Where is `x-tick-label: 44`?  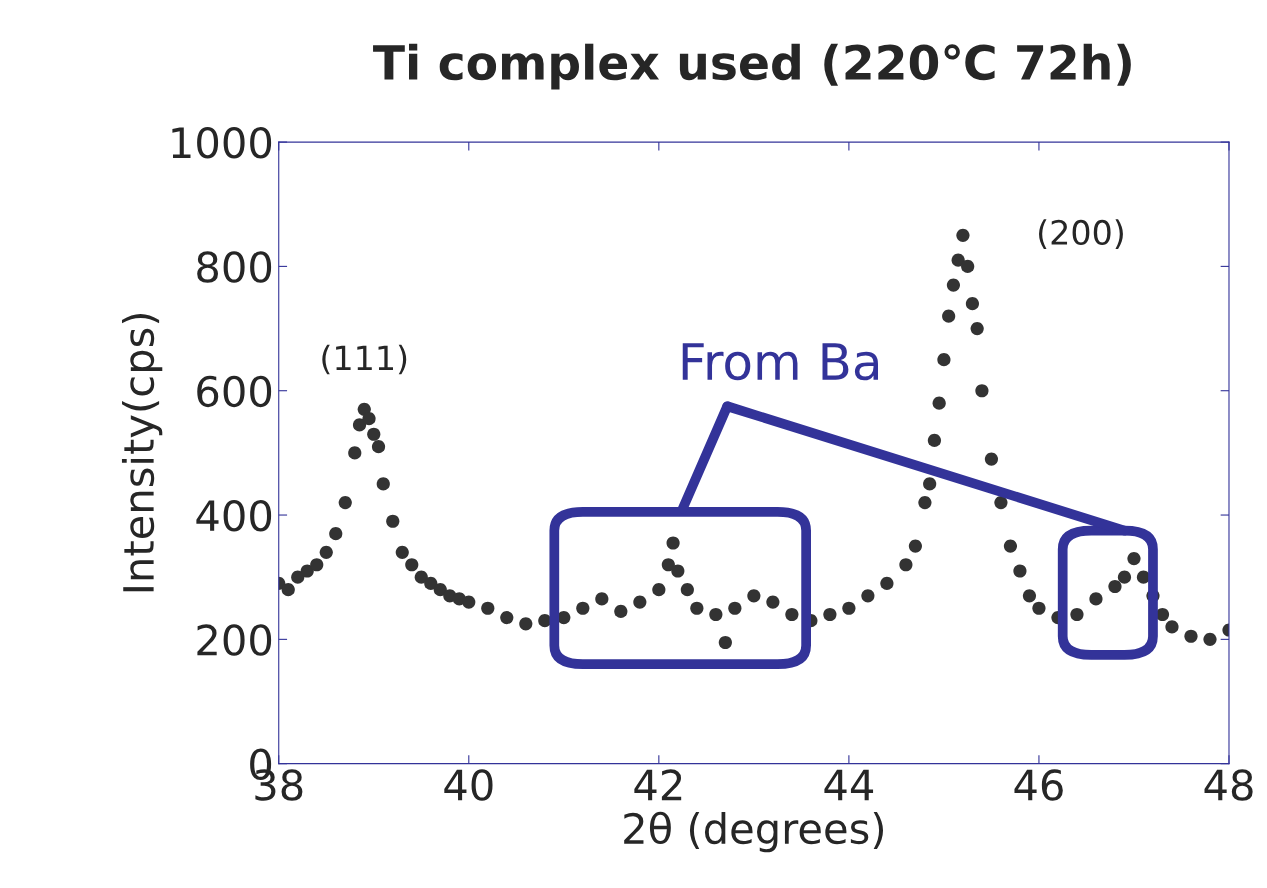
x-tick-label: 44 is located at coordinates (849, 785).